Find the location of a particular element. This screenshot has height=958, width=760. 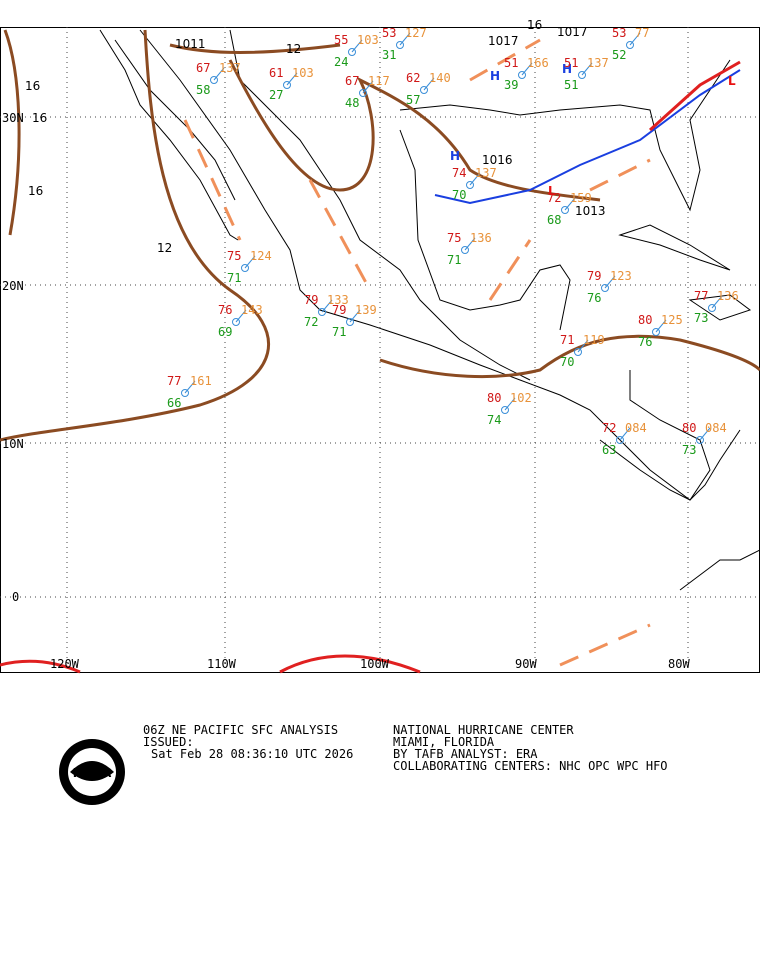

hatched-area is located at coordinates (210, 664).